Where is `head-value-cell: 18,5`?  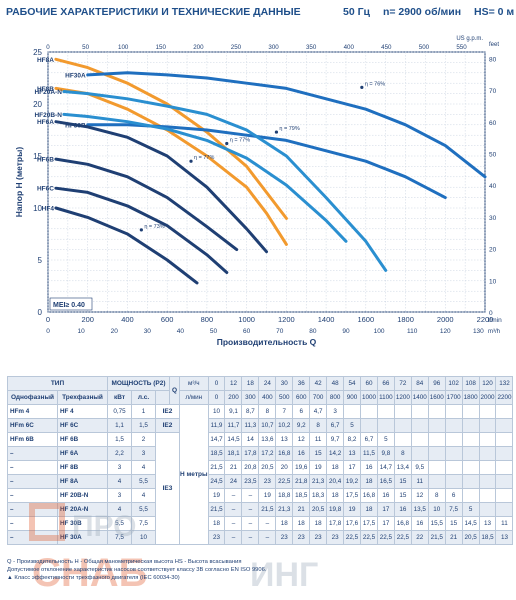 head-value-cell: 18,5 is located at coordinates (487, 537).